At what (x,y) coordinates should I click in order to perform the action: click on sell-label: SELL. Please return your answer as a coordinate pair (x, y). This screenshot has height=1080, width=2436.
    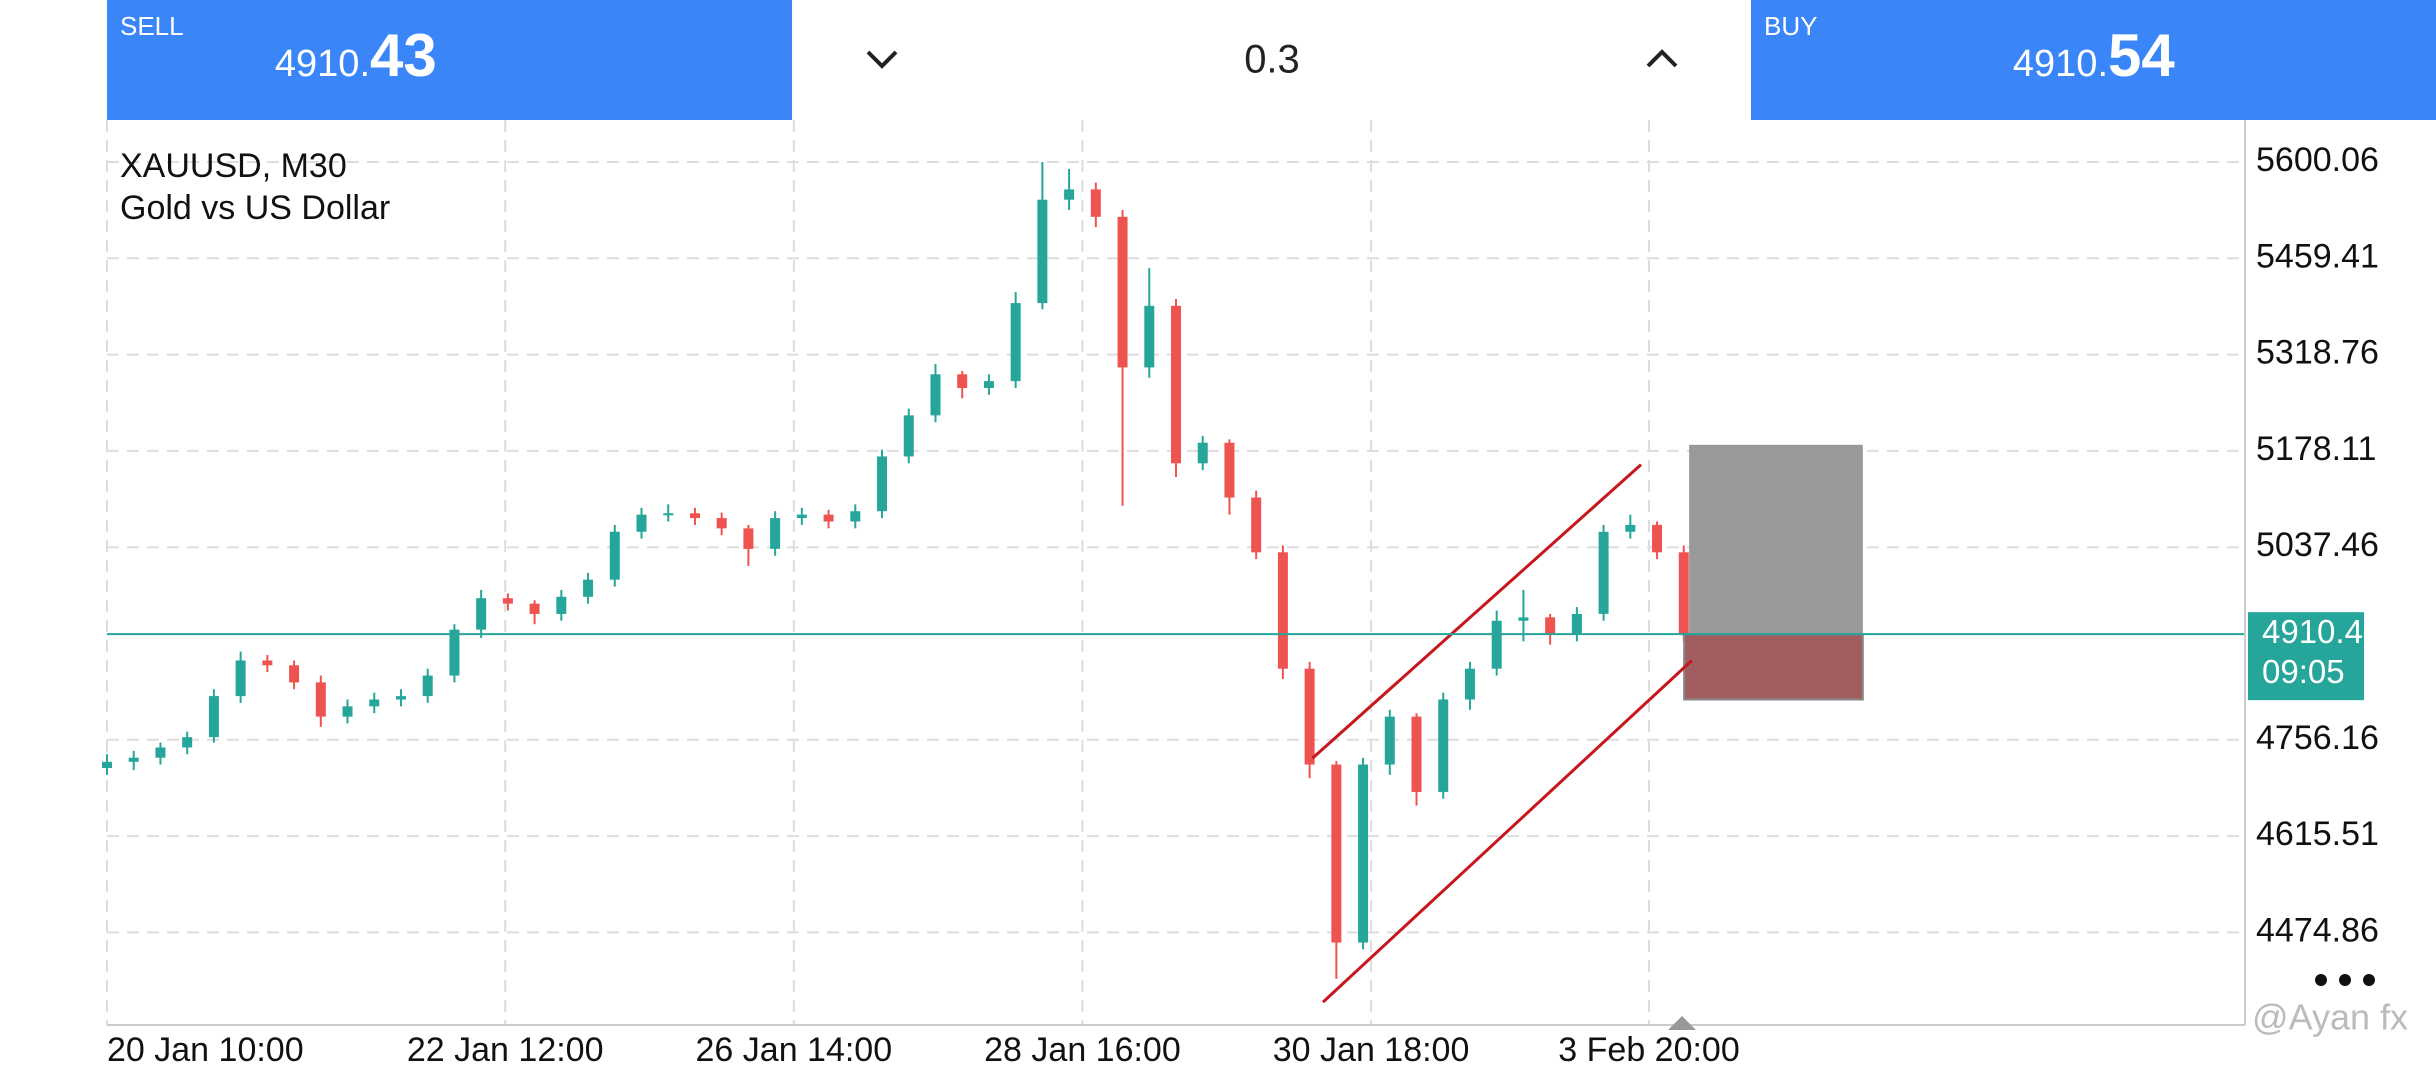
    Looking at the image, I should click on (152, 26).